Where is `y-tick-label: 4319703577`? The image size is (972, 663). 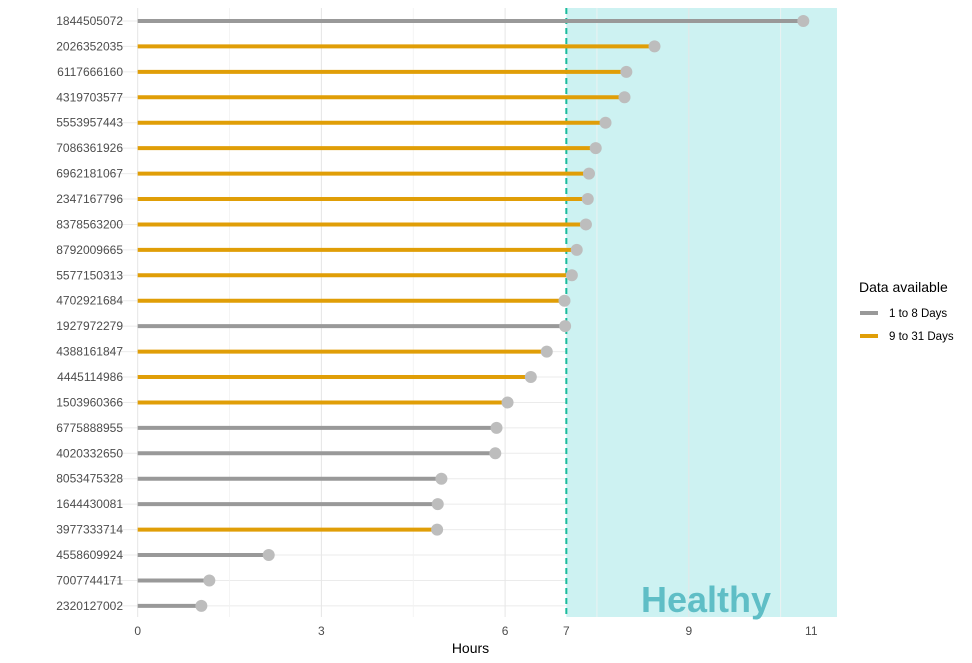
y-tick-label: 4319703577 is located at coordinates (89, 97).